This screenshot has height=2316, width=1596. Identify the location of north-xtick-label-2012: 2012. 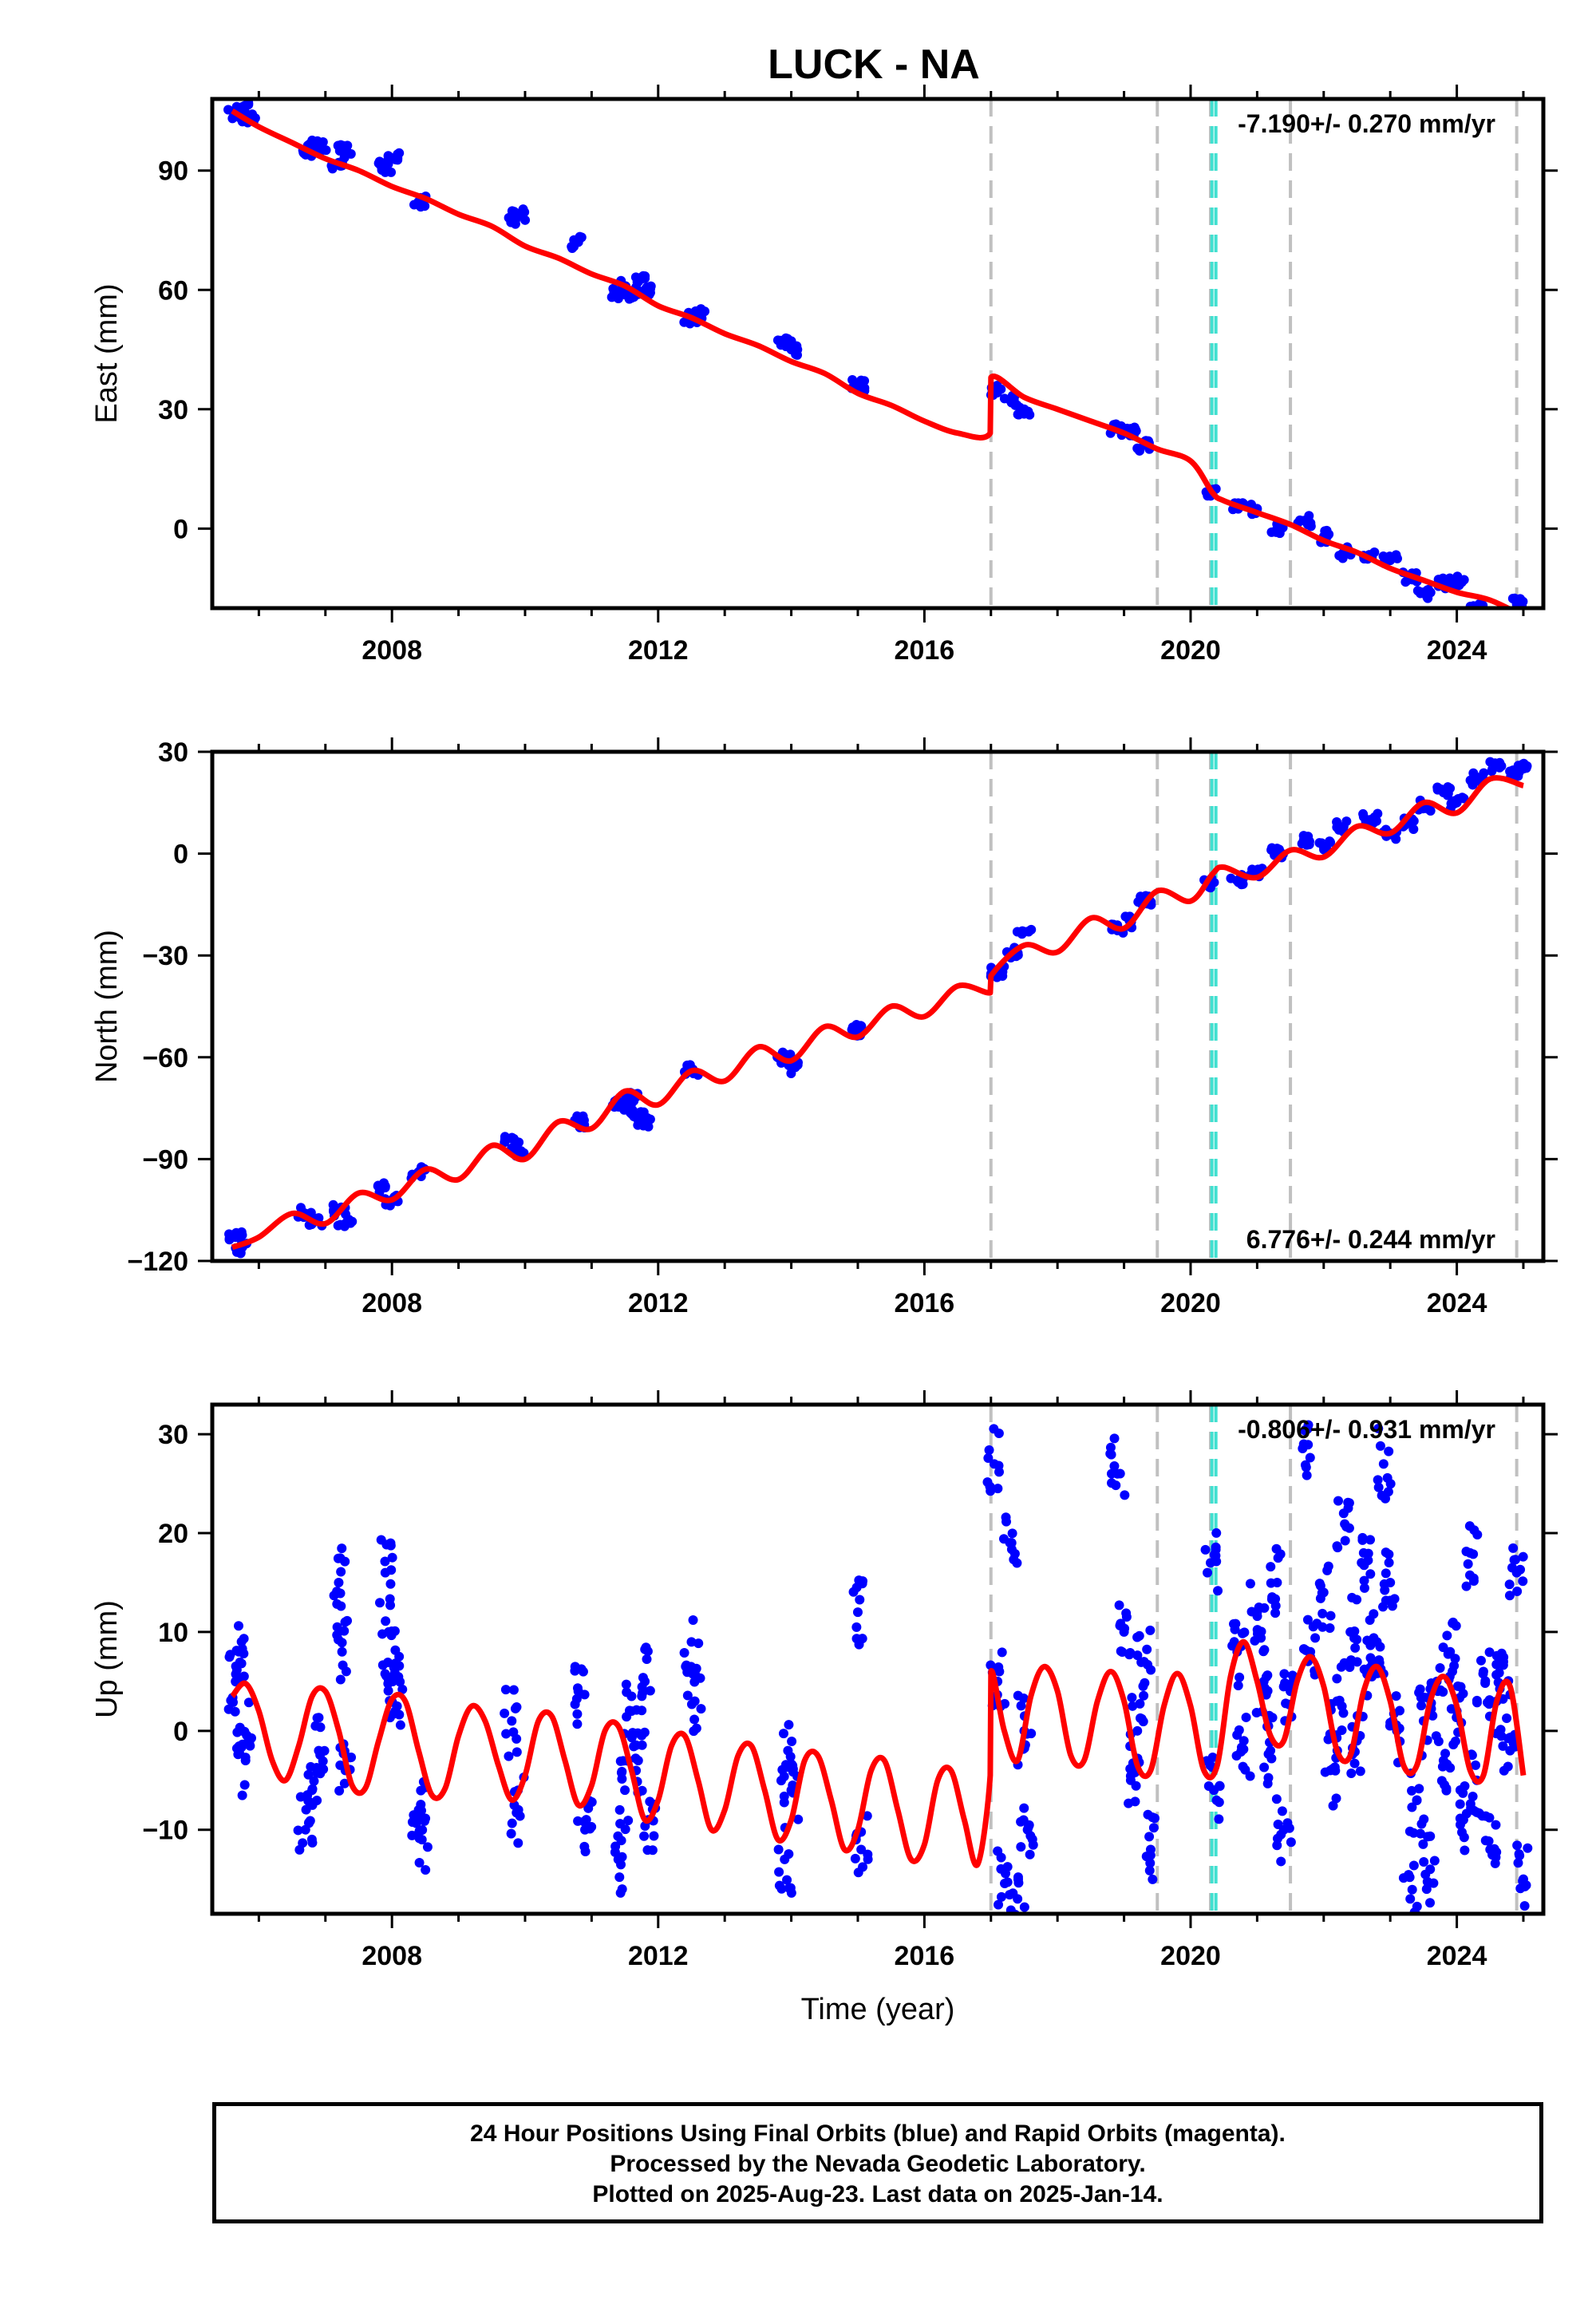
(658, 1303).